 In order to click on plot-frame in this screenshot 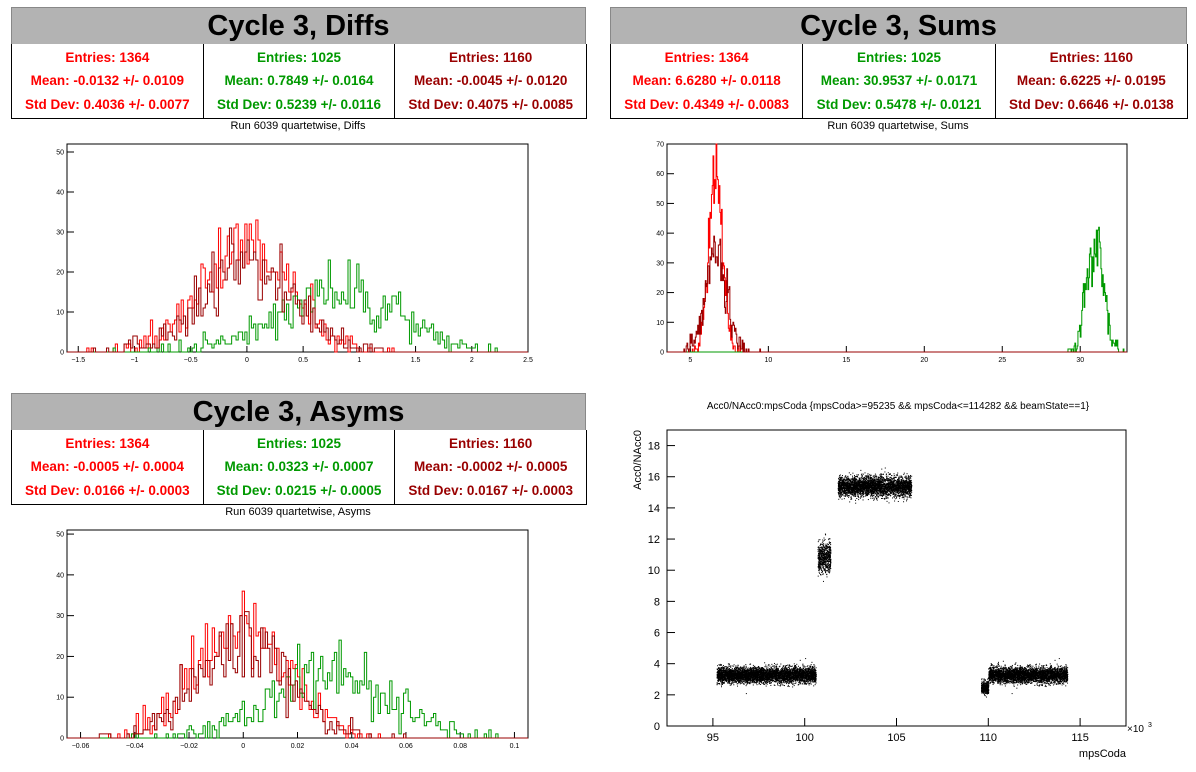, I will do `click(897, 248)`.